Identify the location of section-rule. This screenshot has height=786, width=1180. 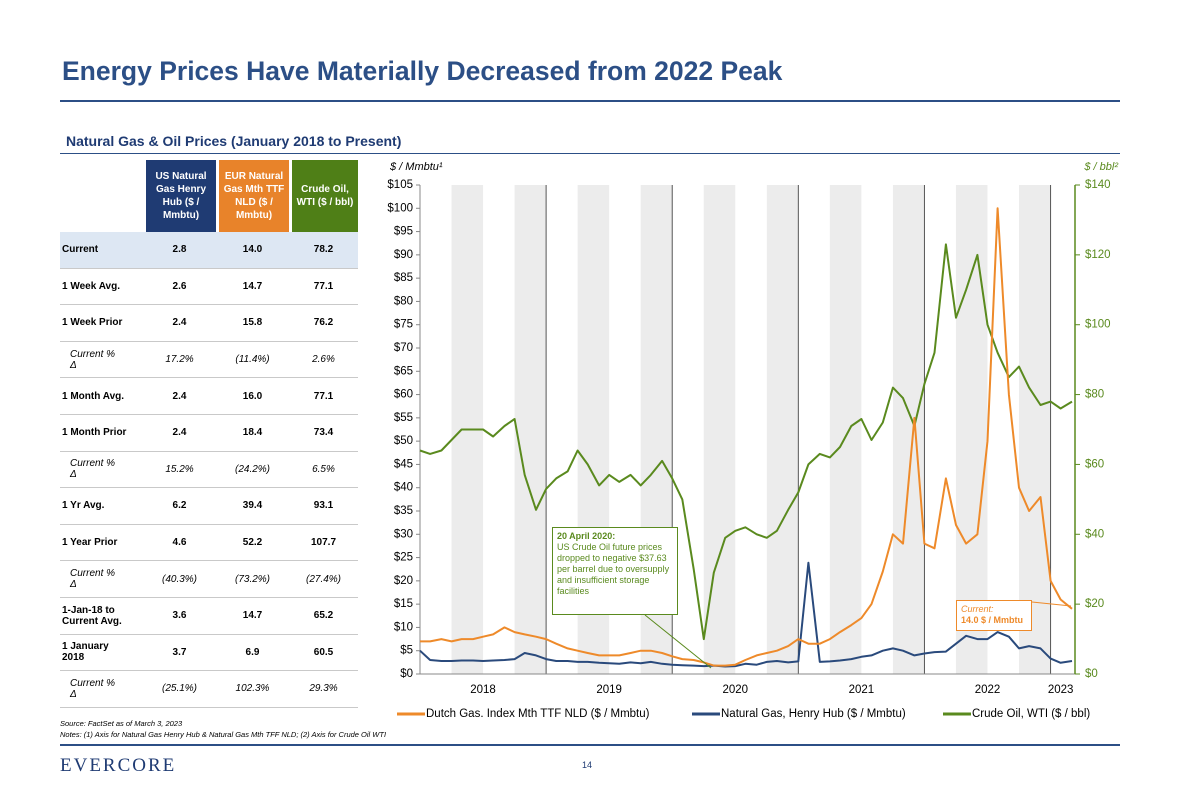
(590, 153).